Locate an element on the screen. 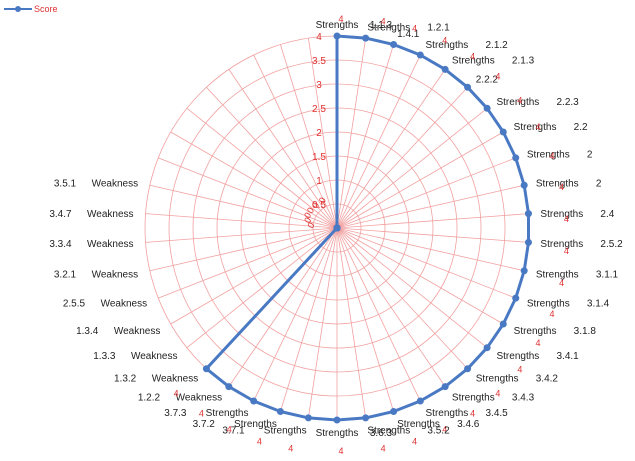 The width and height of the screenshot is (635, 461). category-code: 3.3.4 is located at coordinates (60, 244).